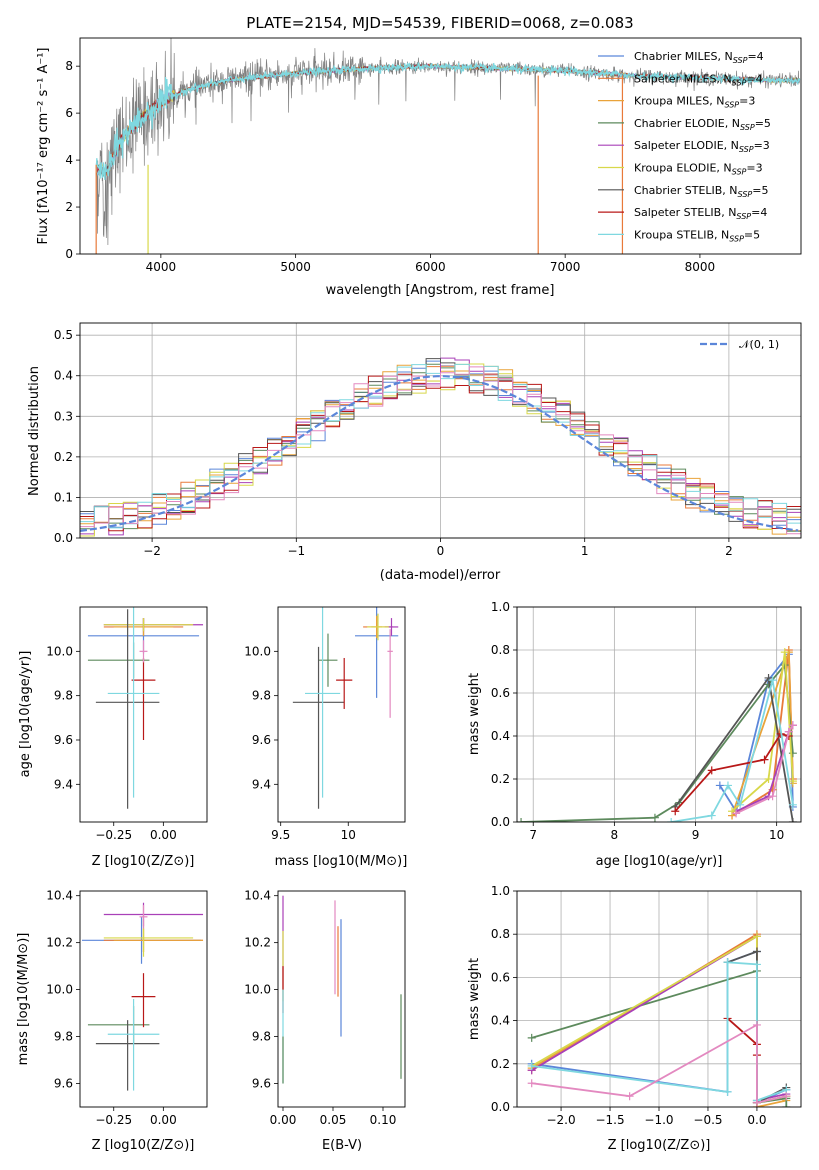 The height and width of the screenshot is (1170, 819). Describe the element at coordinates (696, 835) in the screenshot. I see `mass_weight_vs_age-xtick-label: 9` at that location.